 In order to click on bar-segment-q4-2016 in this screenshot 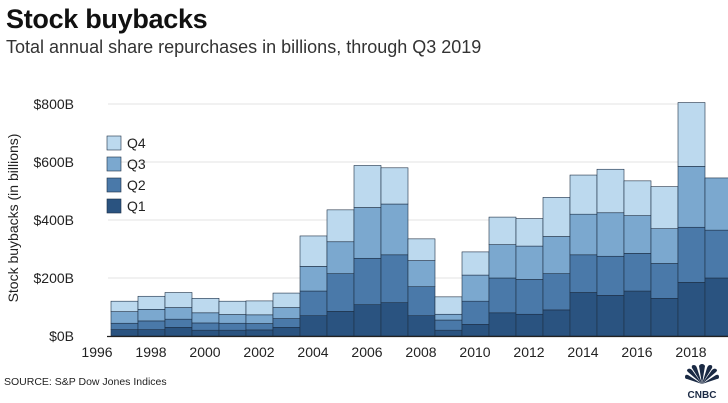, I will do `click(637, 198)`.